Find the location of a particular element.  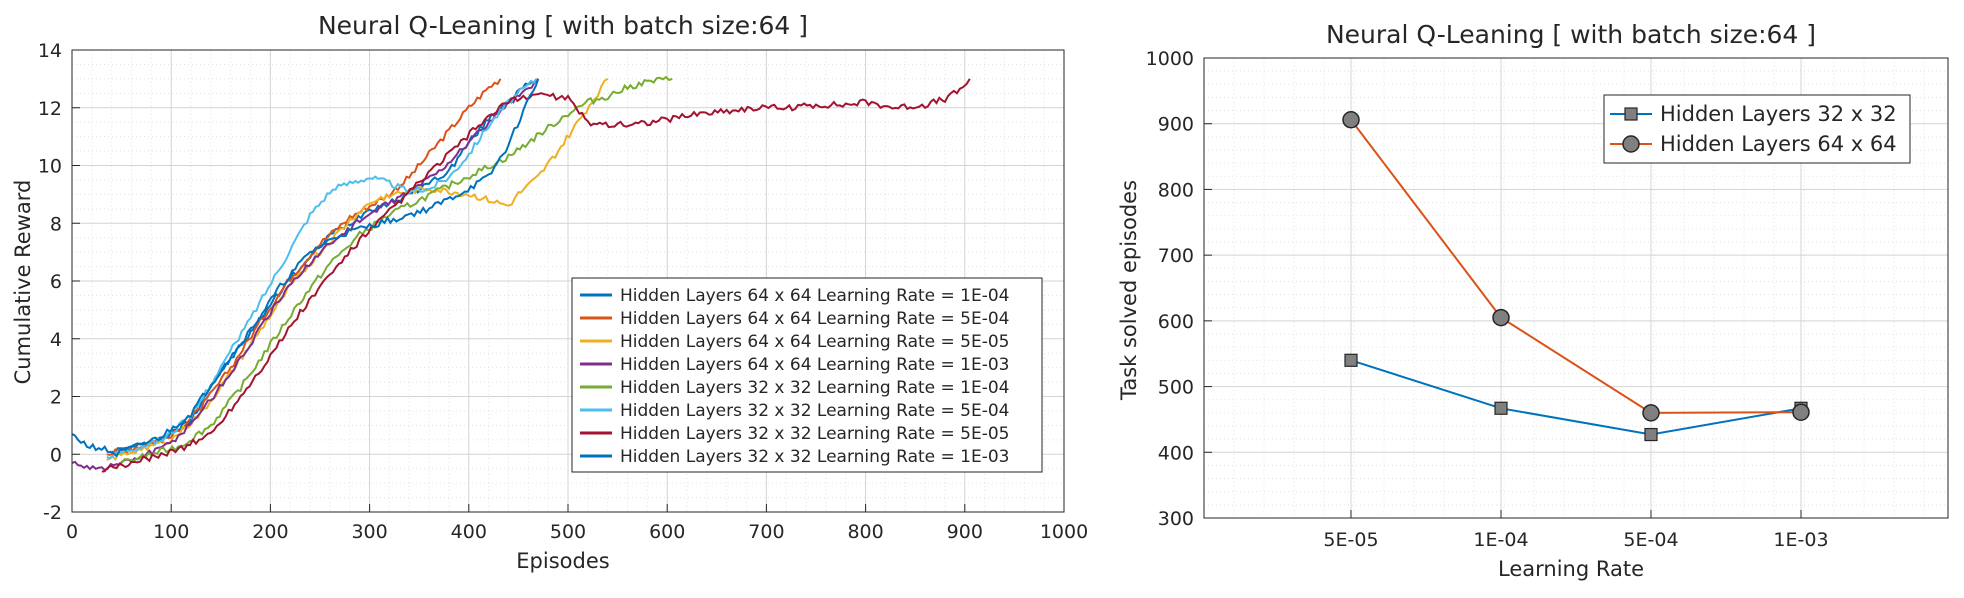

chart2-y-tick-label: 500 is located at coordinates (1176, 388).